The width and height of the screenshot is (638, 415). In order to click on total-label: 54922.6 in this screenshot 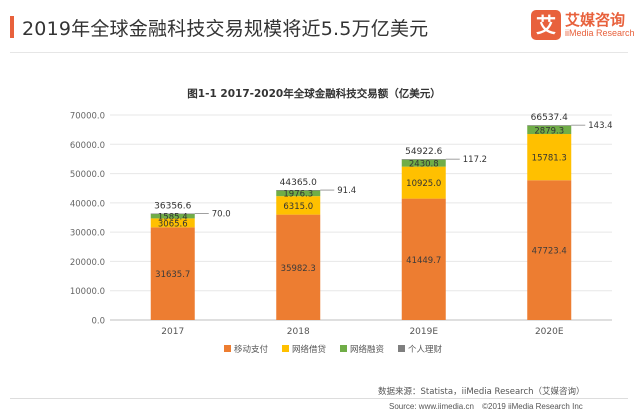, I will do `click(423, 152)`.